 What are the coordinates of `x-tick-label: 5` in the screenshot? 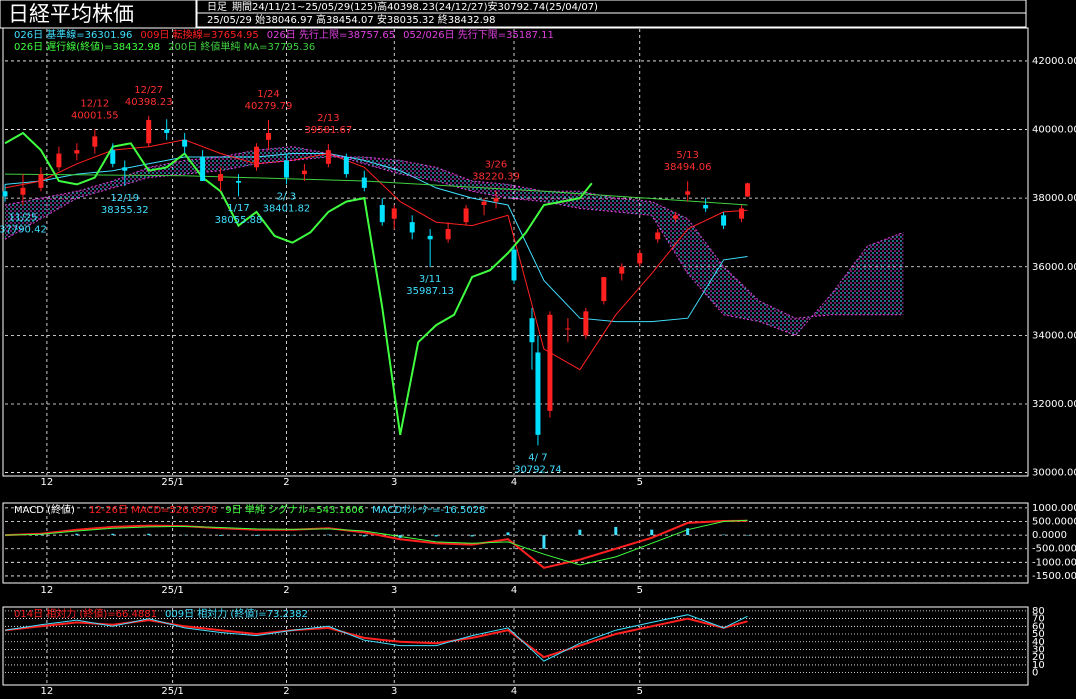 It's located at (640, 590).